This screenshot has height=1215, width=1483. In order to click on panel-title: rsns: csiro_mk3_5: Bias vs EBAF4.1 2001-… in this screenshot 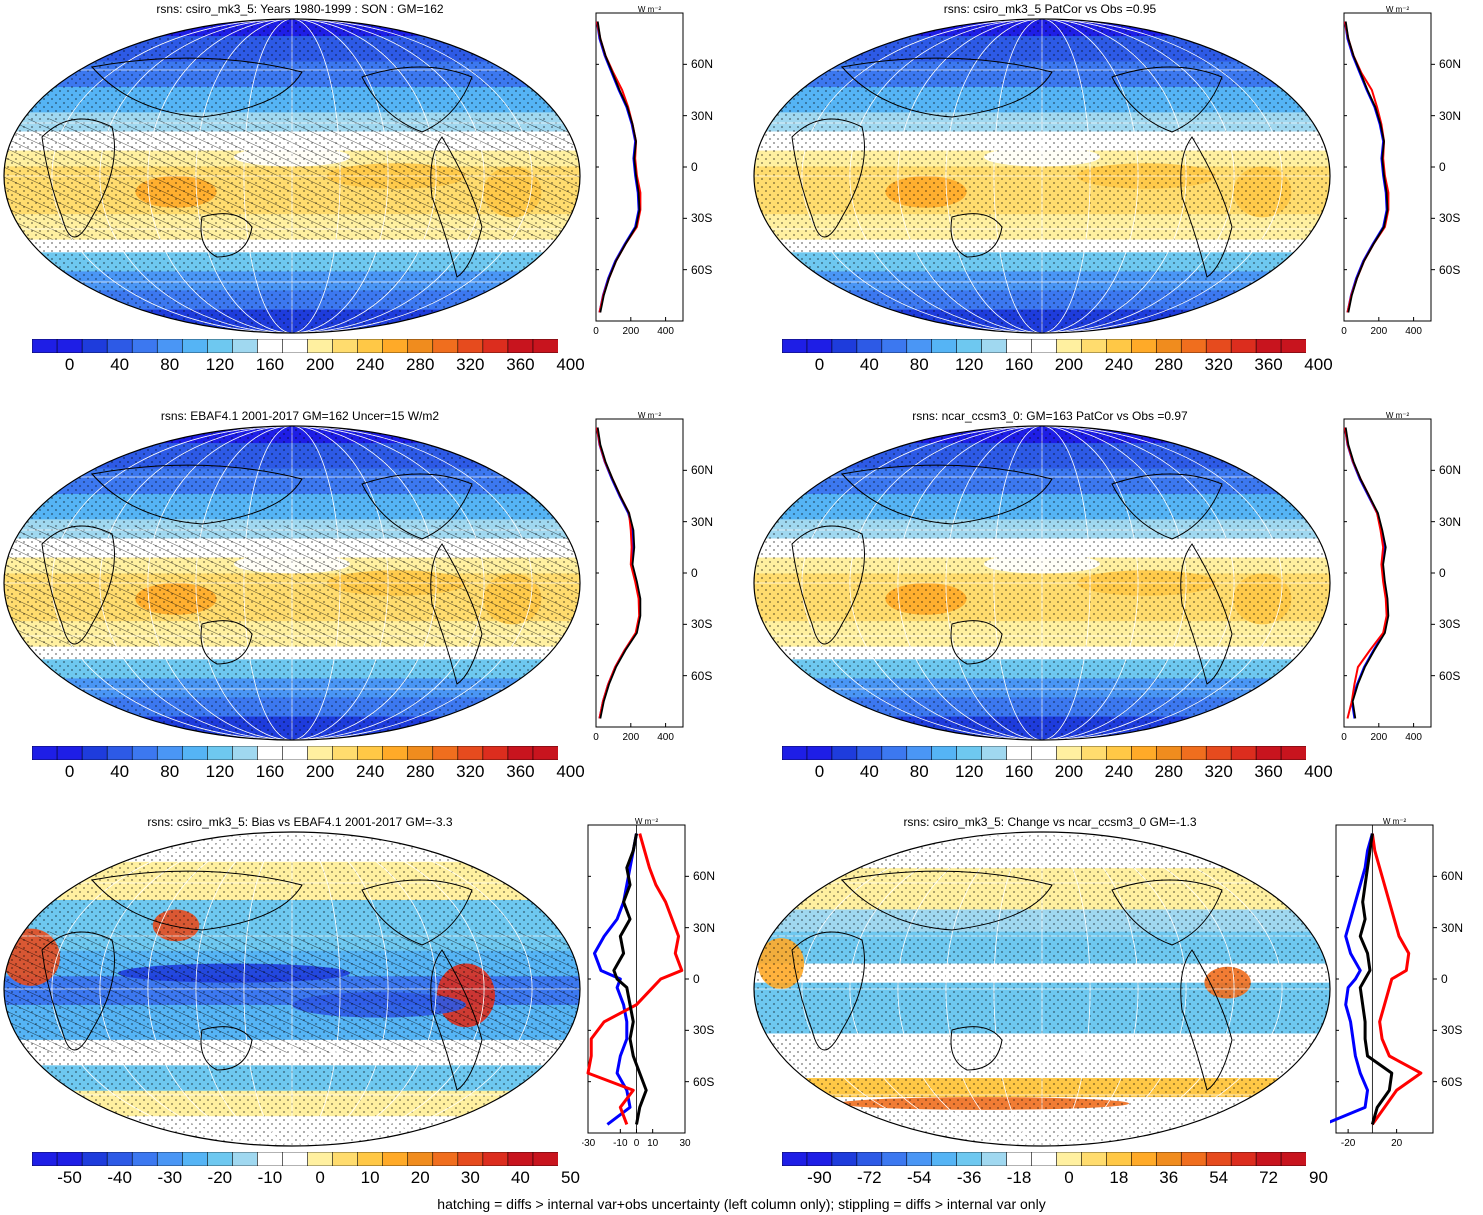, I will do `click(300, 822)`.